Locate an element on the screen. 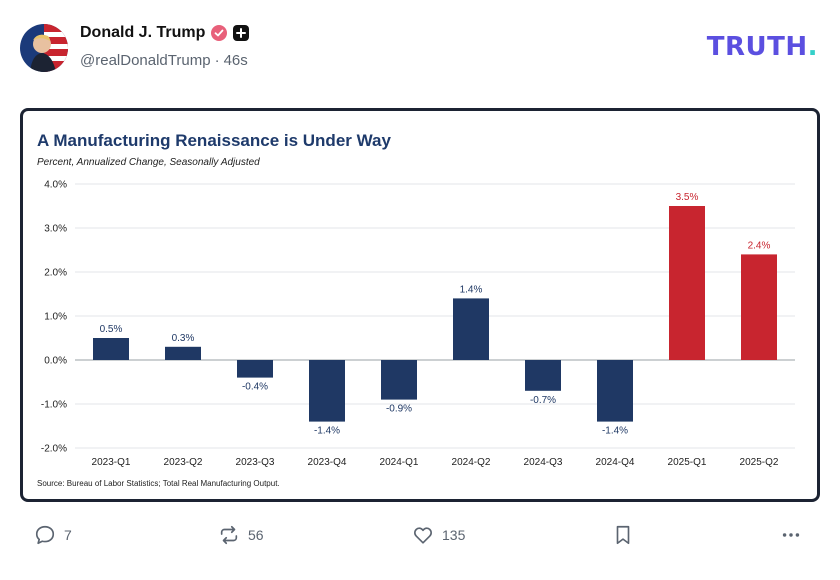 Image resolution: width=840 pixels, height=580 pixels. x-tick-label: 2025-Q1 is located at coordinates (687, 462).